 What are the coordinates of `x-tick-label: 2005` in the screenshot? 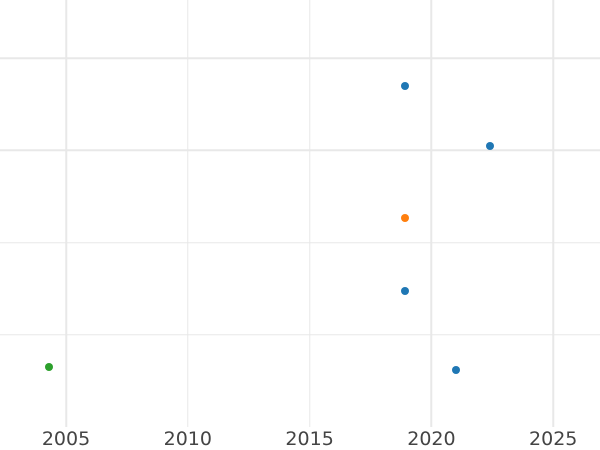 It's located at (66, 439).